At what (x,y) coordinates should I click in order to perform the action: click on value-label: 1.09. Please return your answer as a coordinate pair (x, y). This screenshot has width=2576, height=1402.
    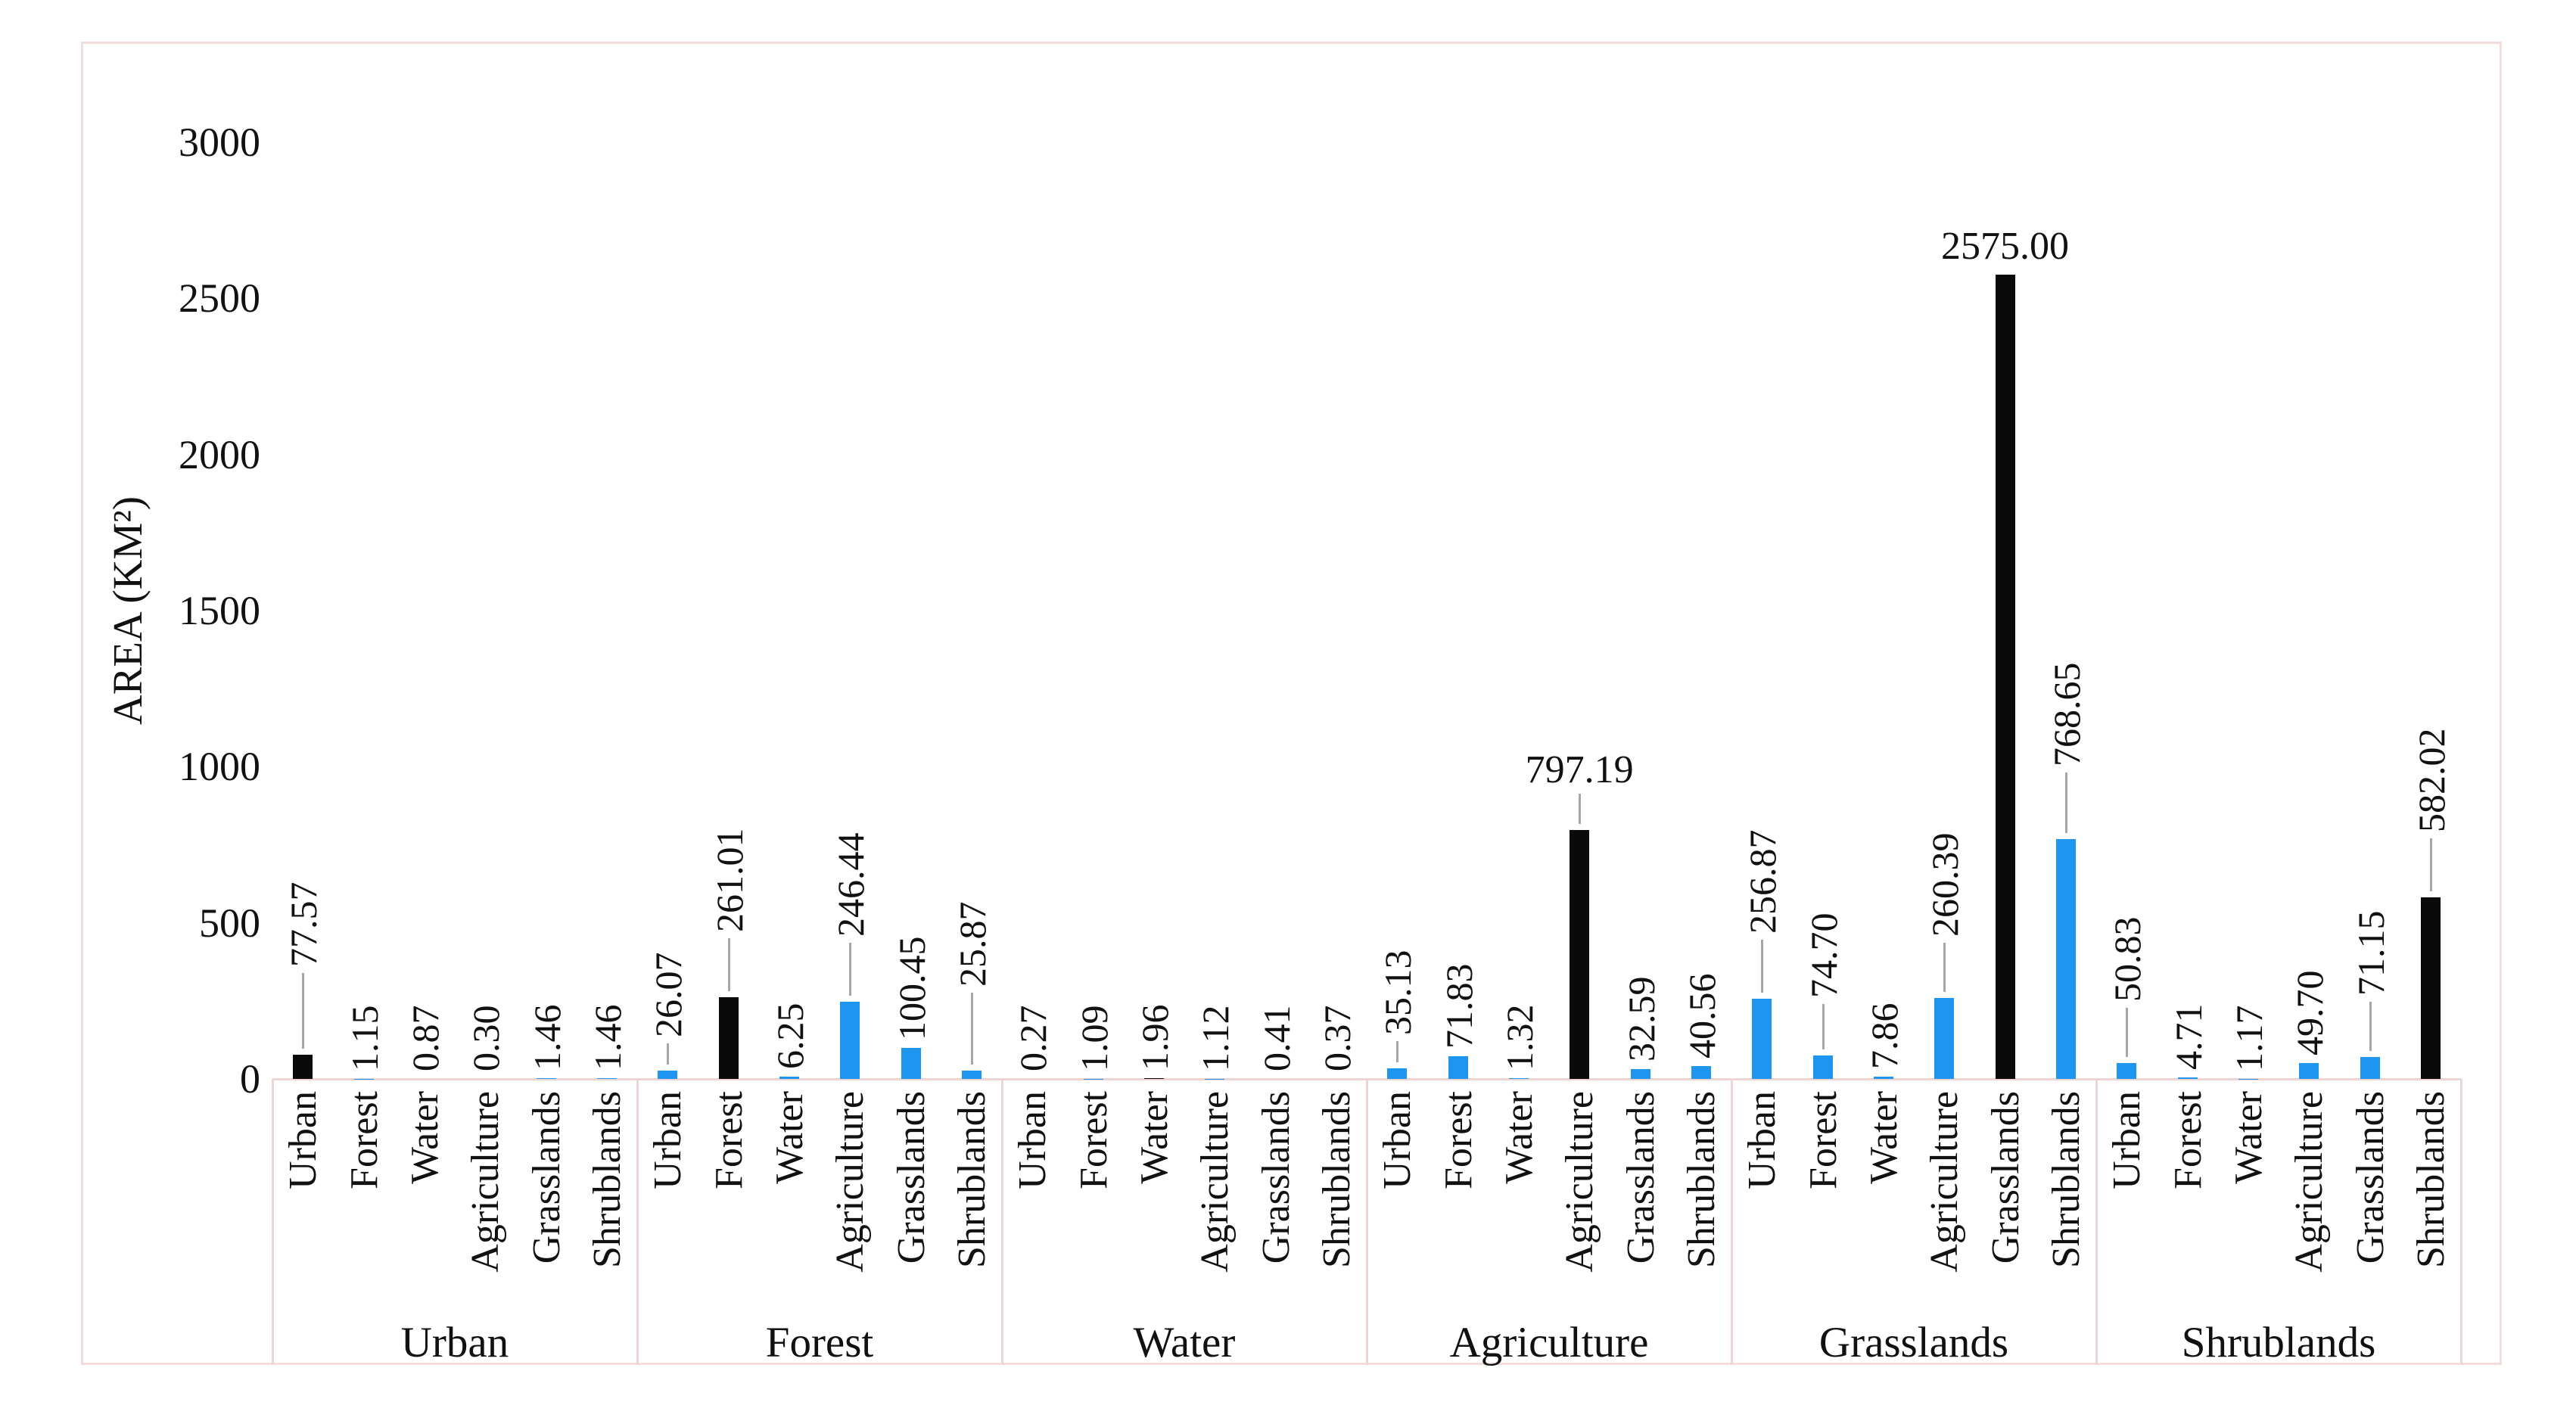
    Looking at the image, I should click on (1093, 1038).